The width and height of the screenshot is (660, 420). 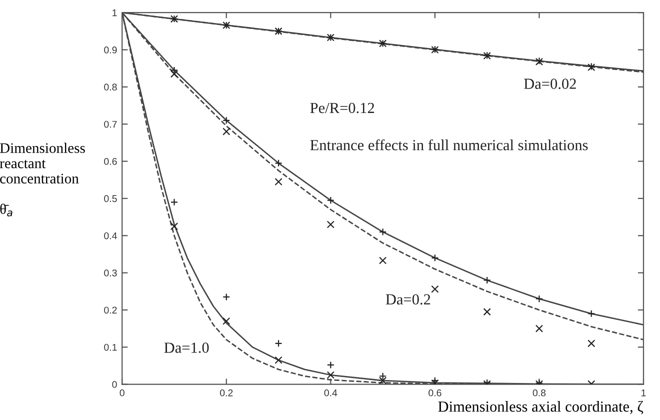 I want to click on y-tick-label: 0.2, so click(x=110, y=310).